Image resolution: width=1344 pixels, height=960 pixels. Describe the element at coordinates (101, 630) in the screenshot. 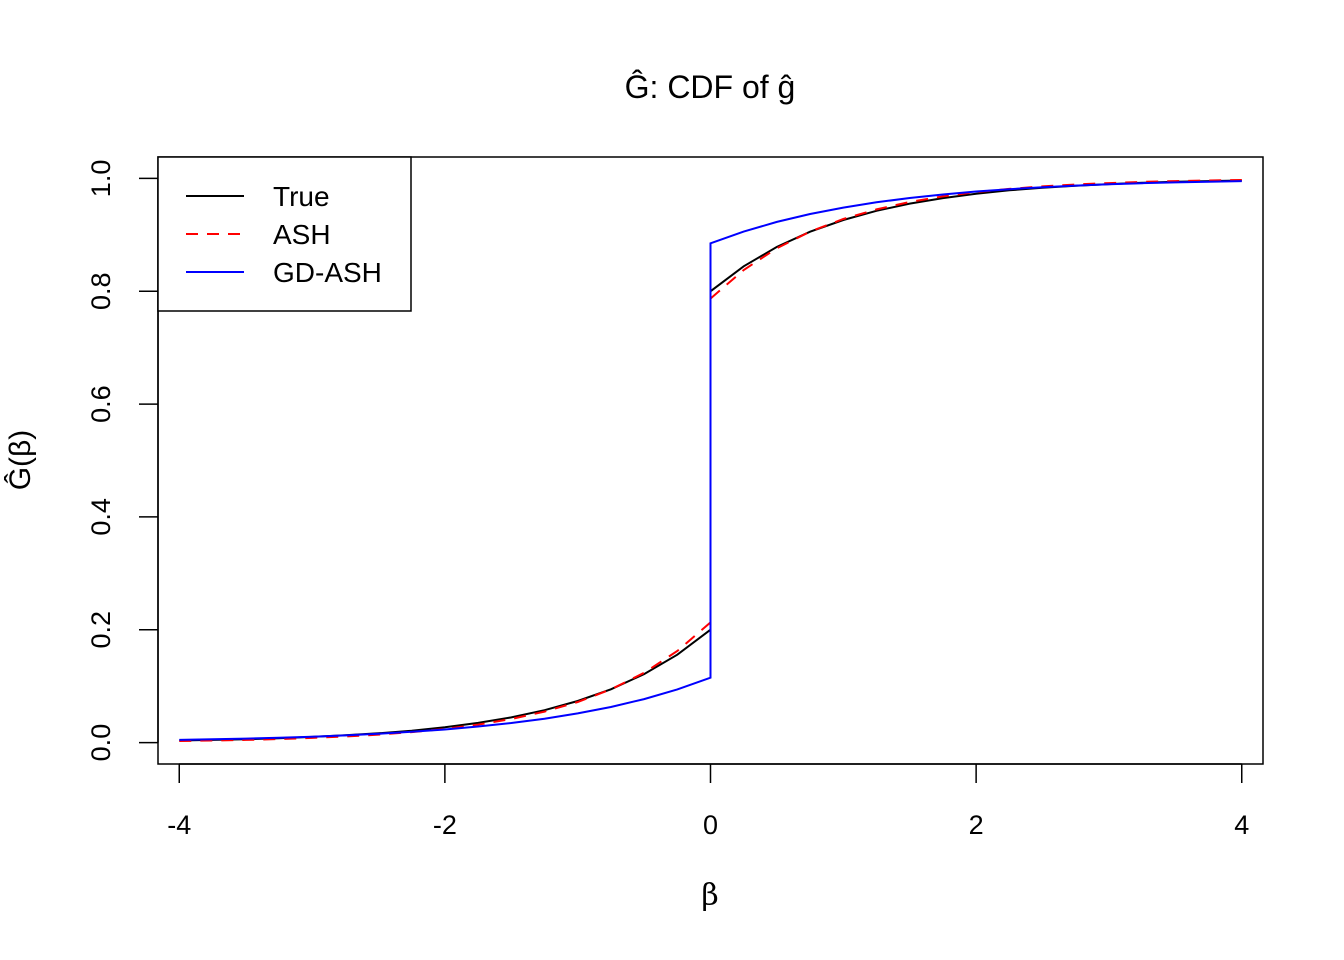

I see `y-tick-label: 0.2` at that location.